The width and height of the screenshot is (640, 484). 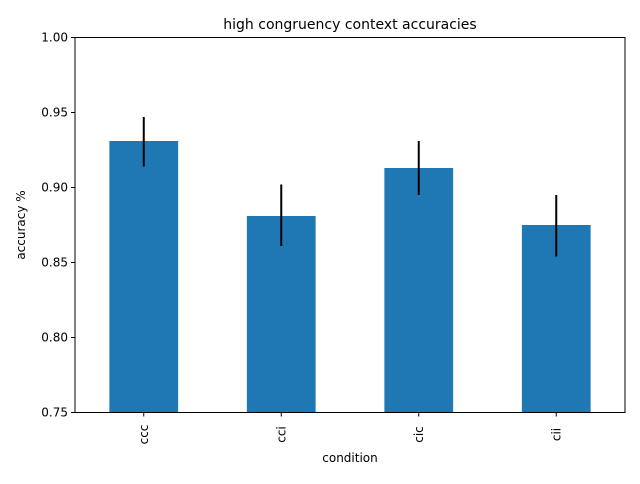 I want to click on y-tick-label: 0.85, so click(x=54, y=263).